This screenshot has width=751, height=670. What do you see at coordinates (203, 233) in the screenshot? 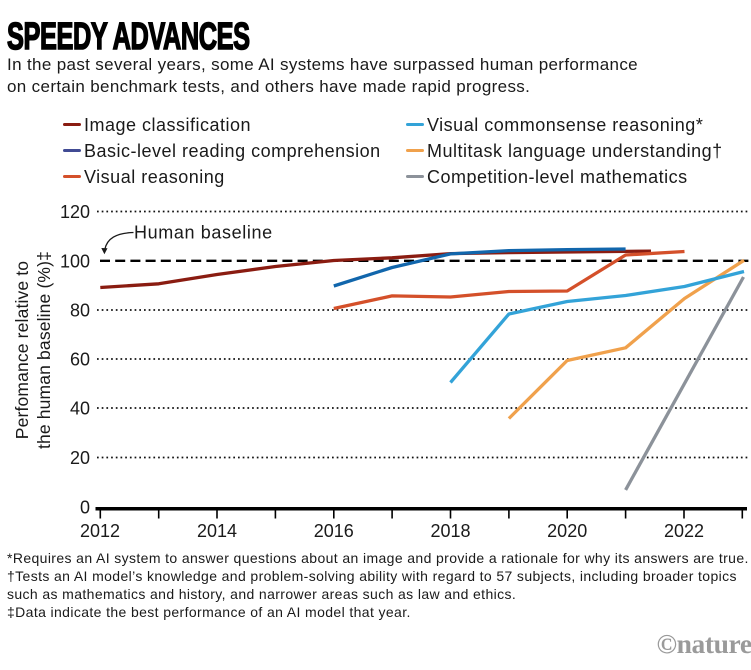
I see `svg-text: Human baseline` at bounding box center [203, 233].